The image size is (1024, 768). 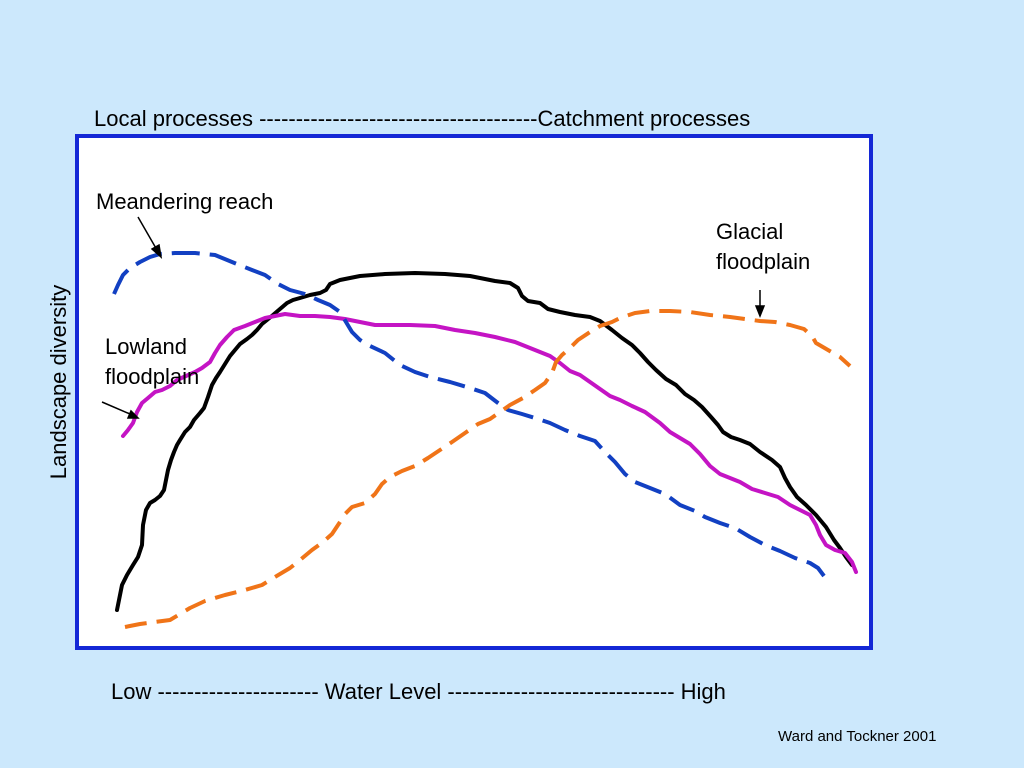 What do you see at coordinates (857, 736) in the screenshot?
I see `credit-label: Ward and Tockner 2001` at bounding box center [857, 736].